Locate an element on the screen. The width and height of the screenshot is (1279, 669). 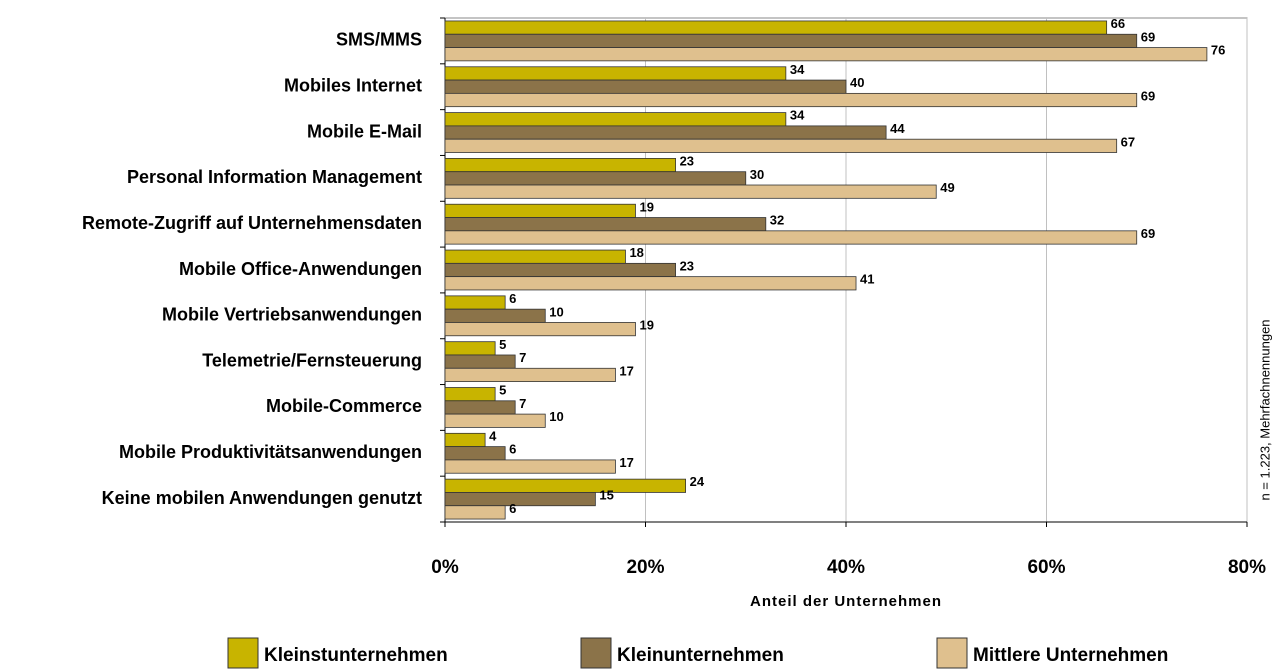
data-label: 49 is located at coordinates (947, 187).